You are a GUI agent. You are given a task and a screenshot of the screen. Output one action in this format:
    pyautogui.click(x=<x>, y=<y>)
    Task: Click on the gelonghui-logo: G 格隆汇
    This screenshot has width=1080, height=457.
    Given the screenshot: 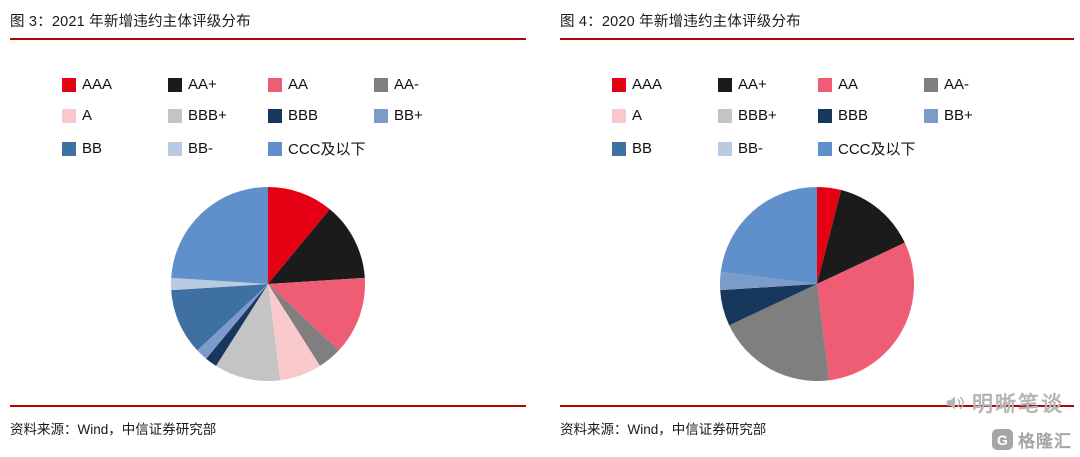 What is the action you would take?
    pyautogui.click(x=1032, y=439)
    